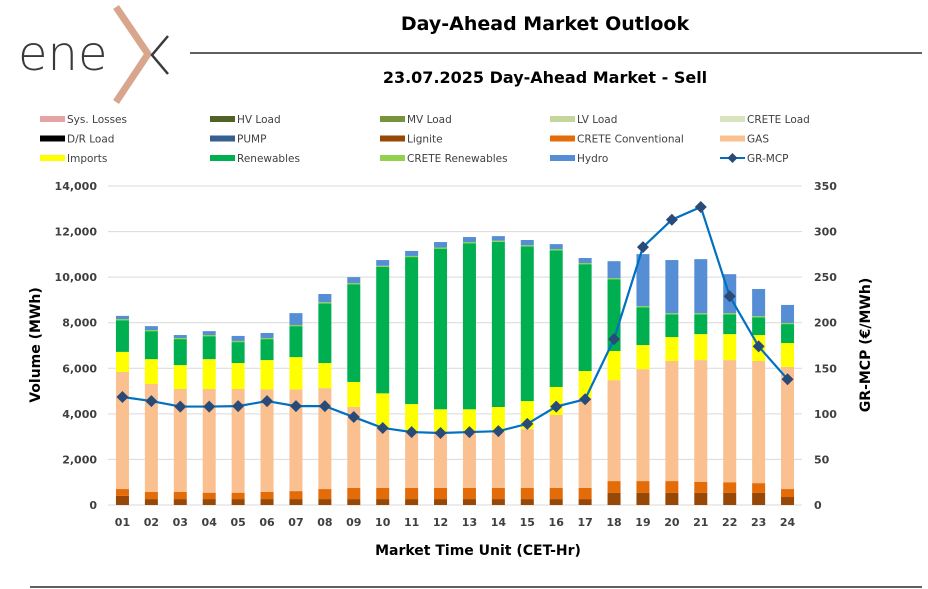 This screenshot has width=928, height=589. What do you see at coordinates (210, 522) in the screenshot?
I see `x-tick-label: 04` at bounding box center [210, 522].